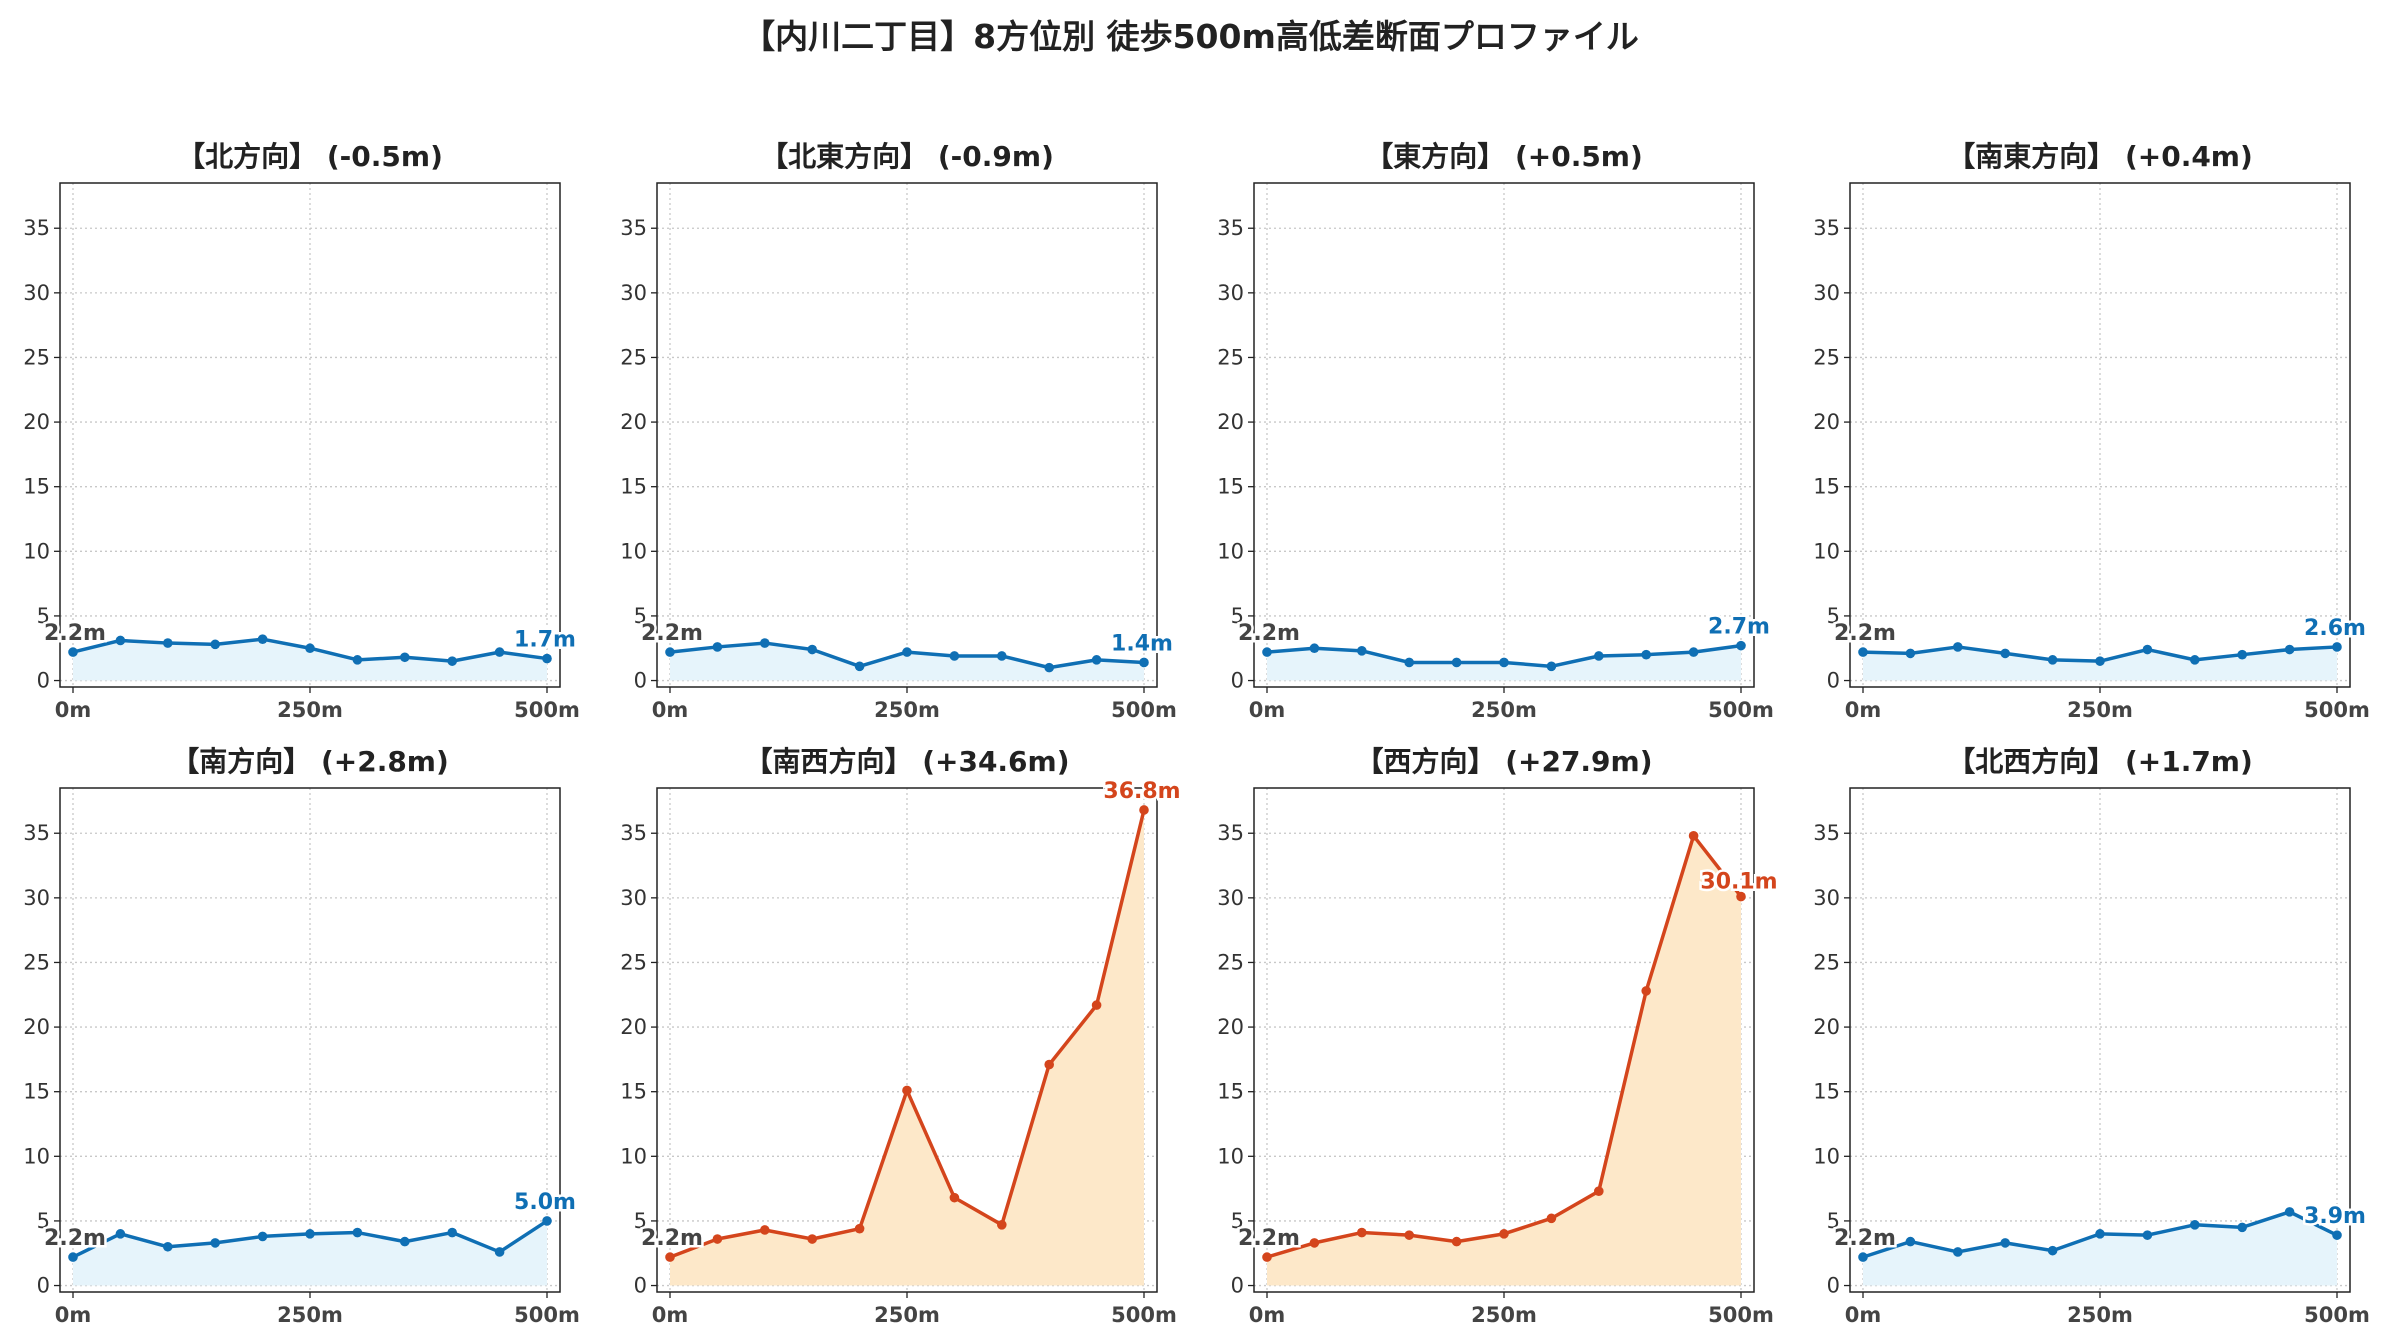  What do you see at coordinates (1141, 791) in the screenshot?
I see `end-elevation-label: 36.8m` at bounding box center [1141, 791].